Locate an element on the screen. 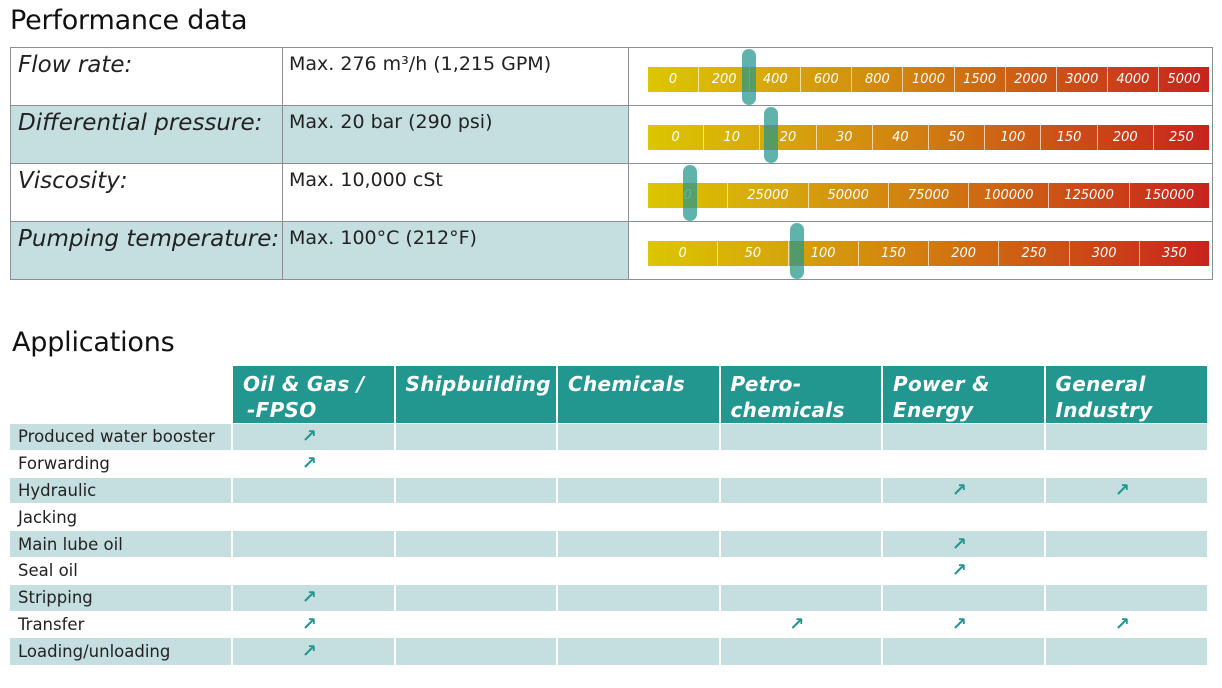  header-corner is located at coordinates (121, 395).